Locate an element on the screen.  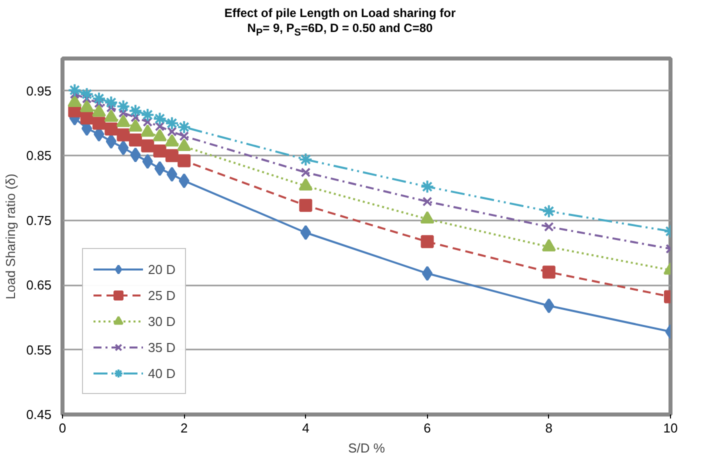
x-tick-label: 2 is located at coordinates (184, 428).